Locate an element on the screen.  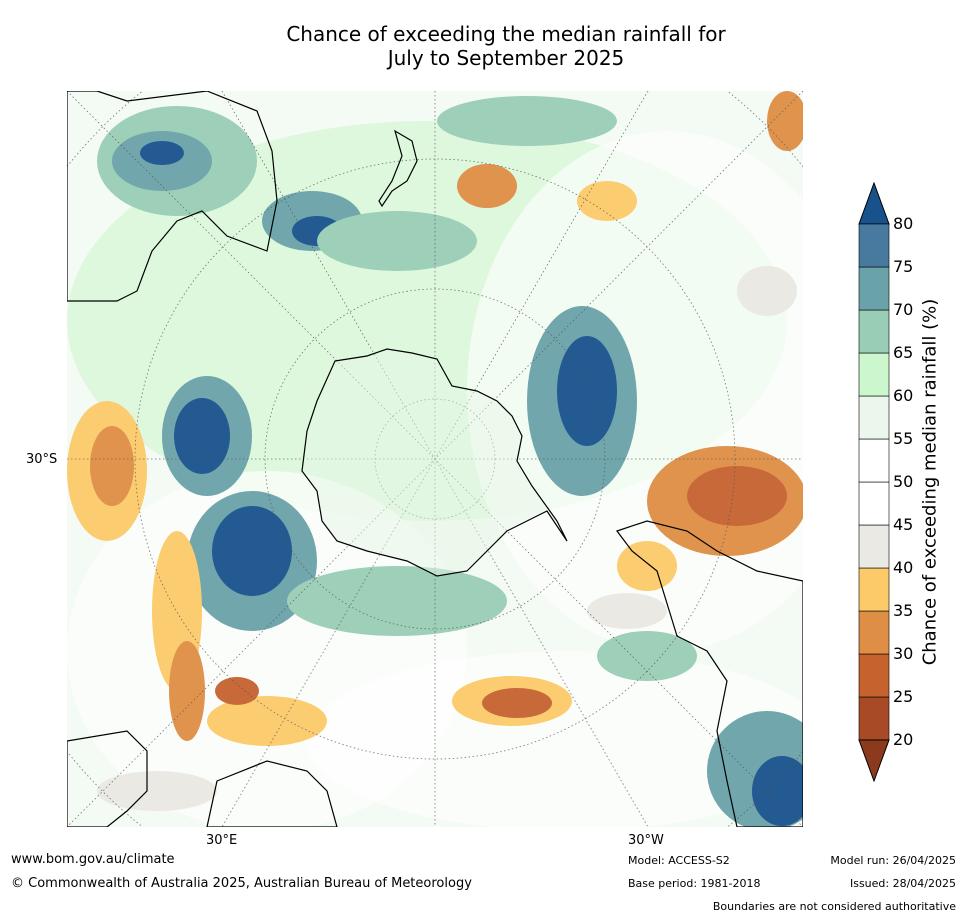
colorbar-tick-label: 65 is located at coordinates (903, 352).